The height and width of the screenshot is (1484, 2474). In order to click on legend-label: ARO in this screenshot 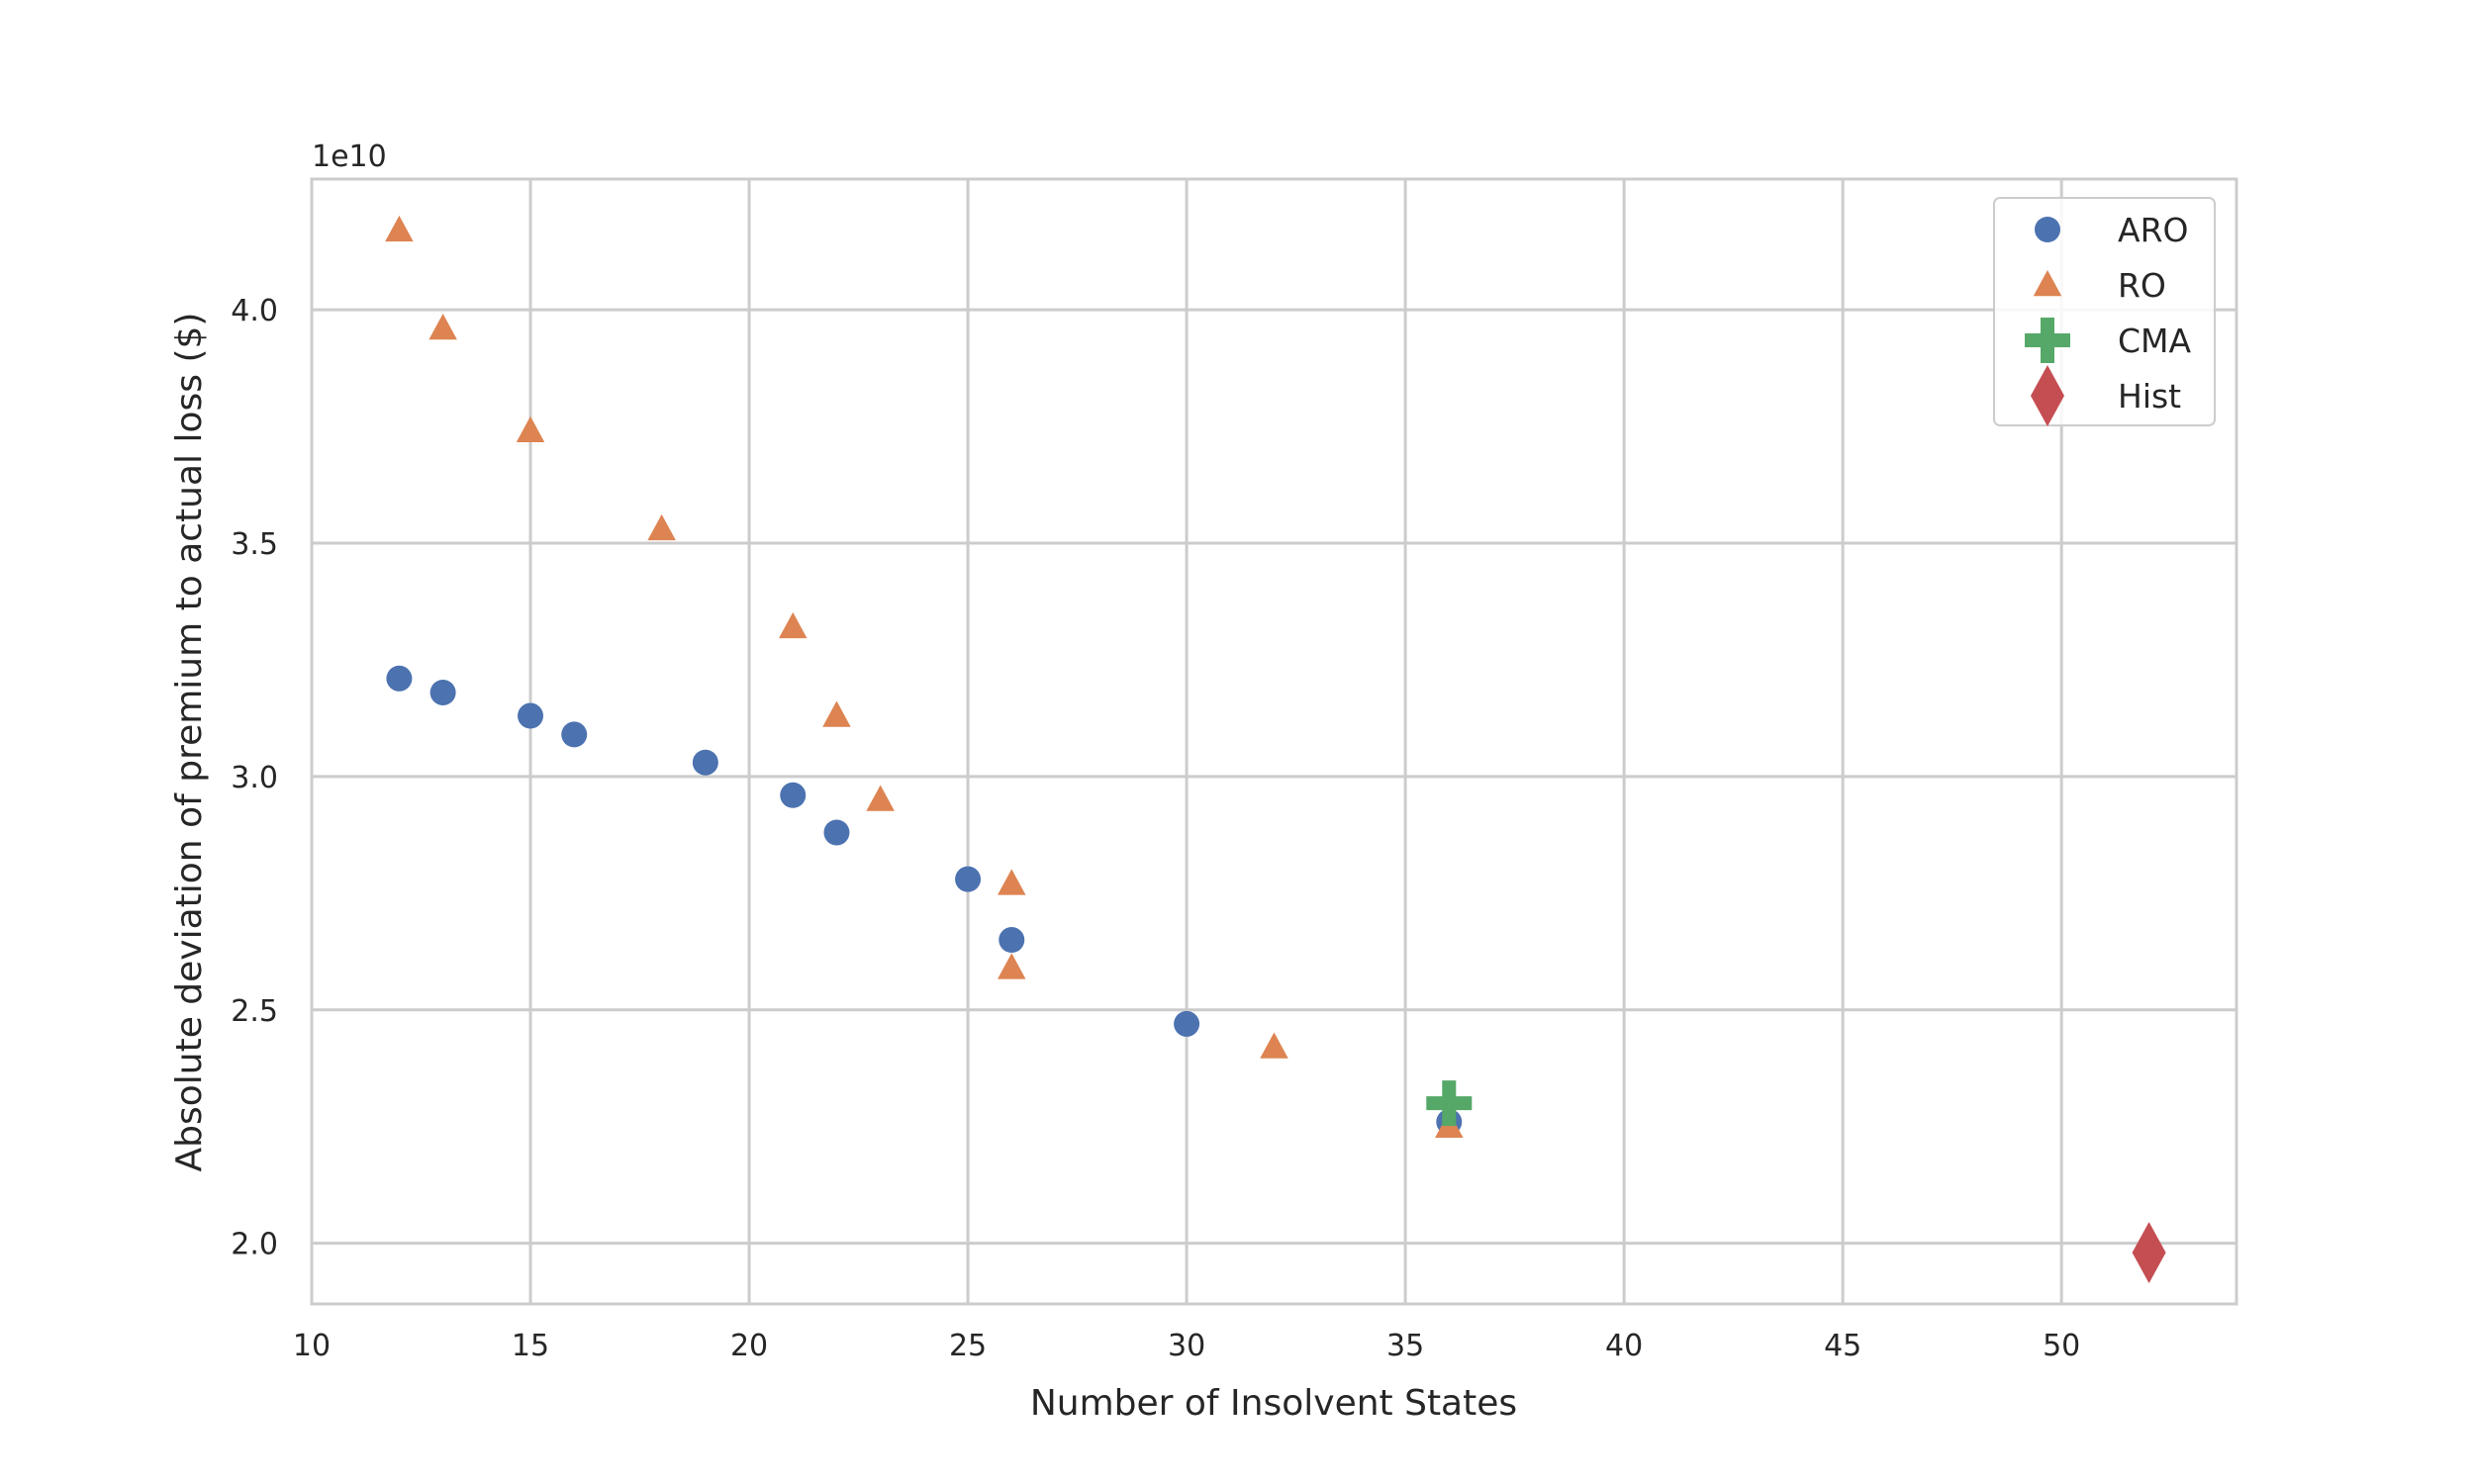, I will do `click(2153, 230)`.